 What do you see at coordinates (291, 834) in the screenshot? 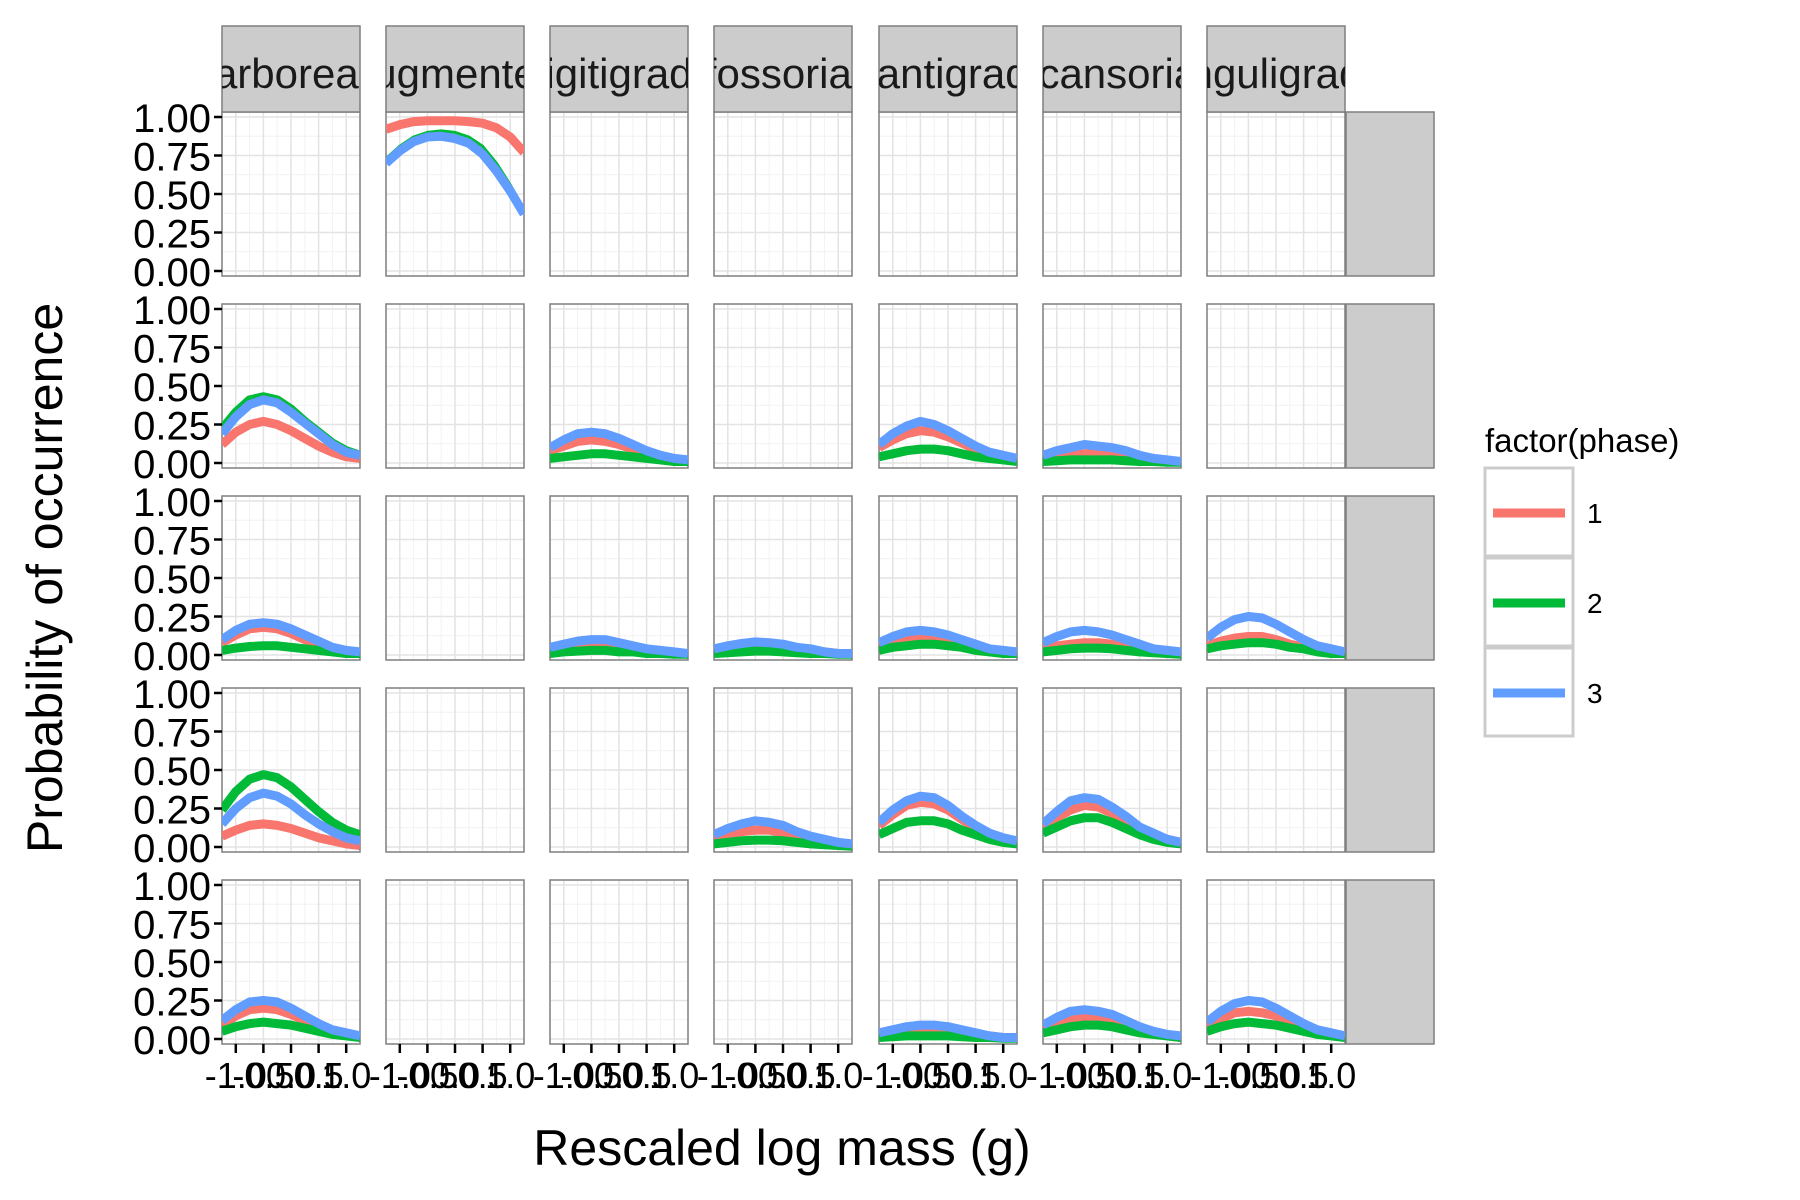
I see `series-line-phase-1-insect-arboreal` at bounding box center [291, 834].